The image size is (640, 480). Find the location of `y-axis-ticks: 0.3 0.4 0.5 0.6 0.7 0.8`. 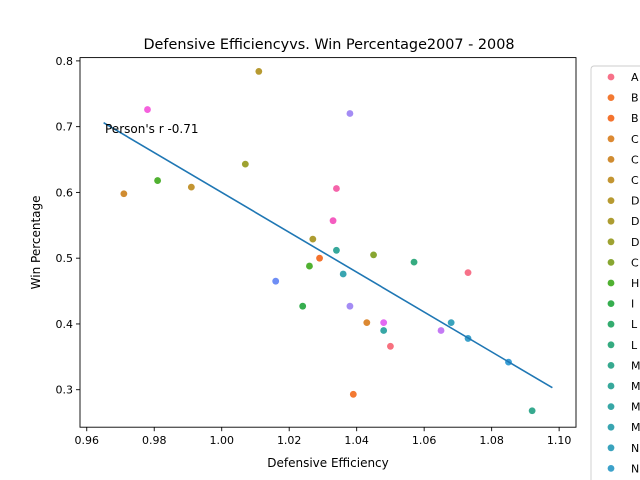

y-axis-ticks: 0.3 0.4 0.5 0.6 0.7 0.8 is located at coordinates (68, 226).